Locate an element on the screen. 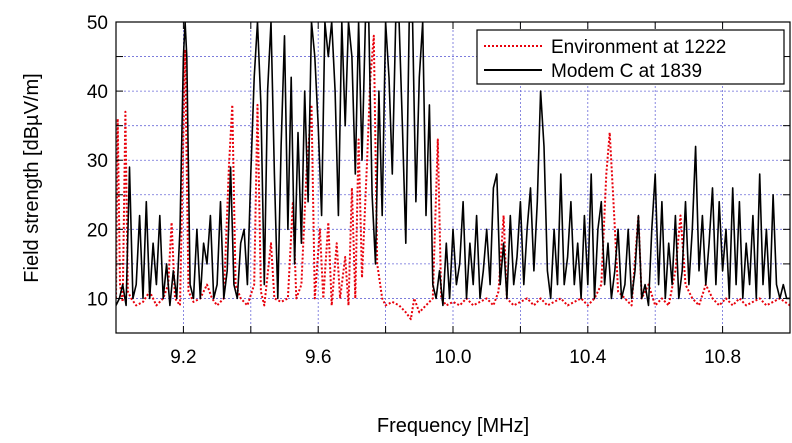  x-tick-label: 10.8 is located at coordinates (722, 357).